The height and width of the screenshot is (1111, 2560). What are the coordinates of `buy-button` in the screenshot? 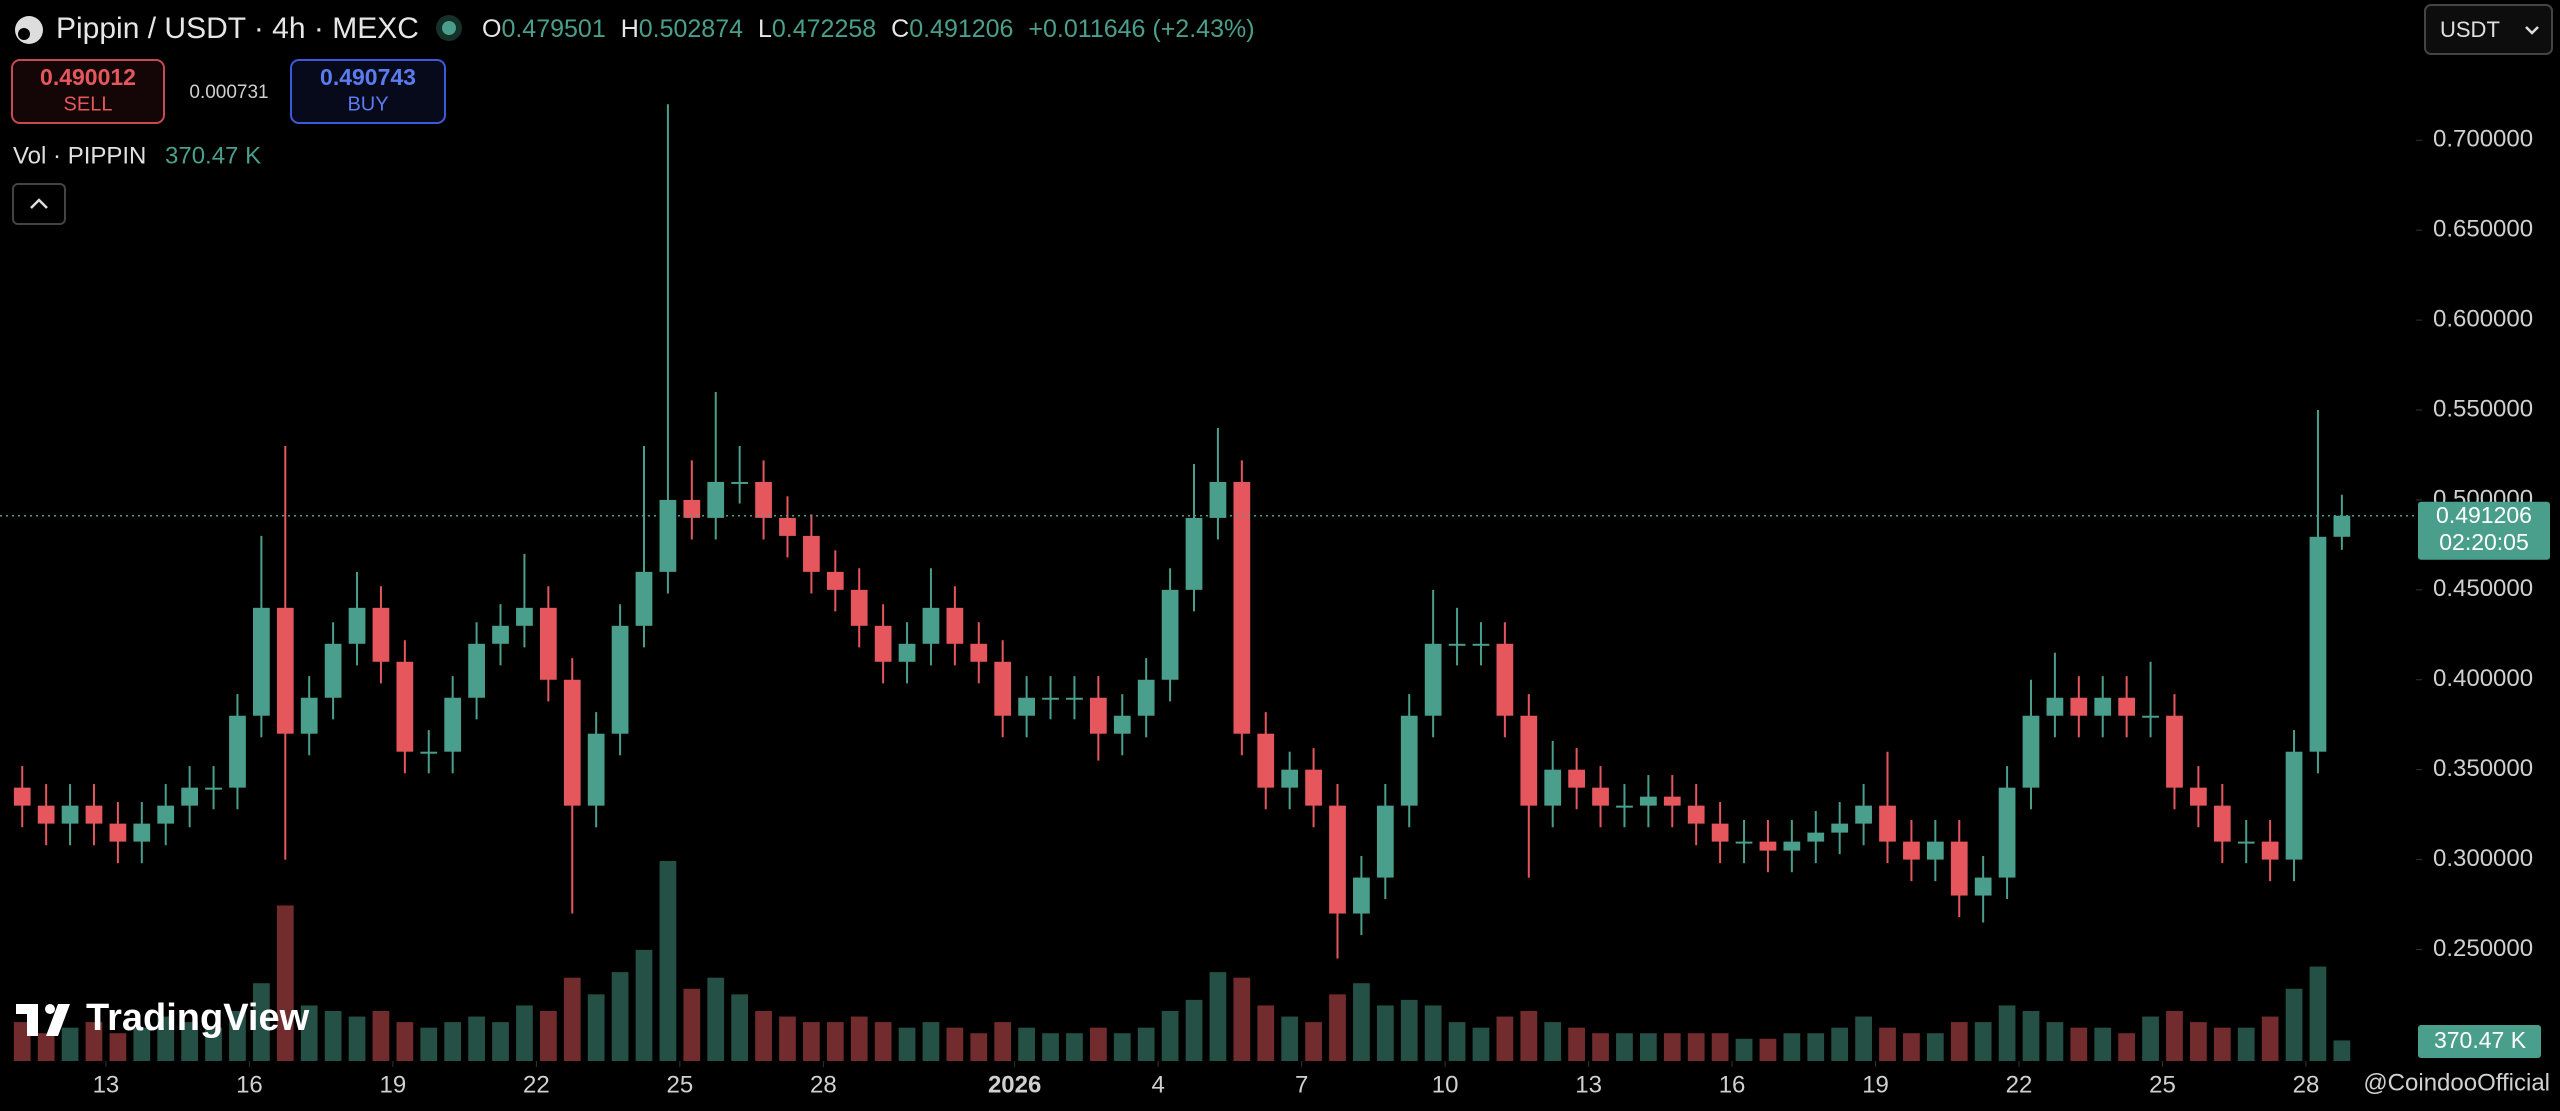 It's located at (368, 91).